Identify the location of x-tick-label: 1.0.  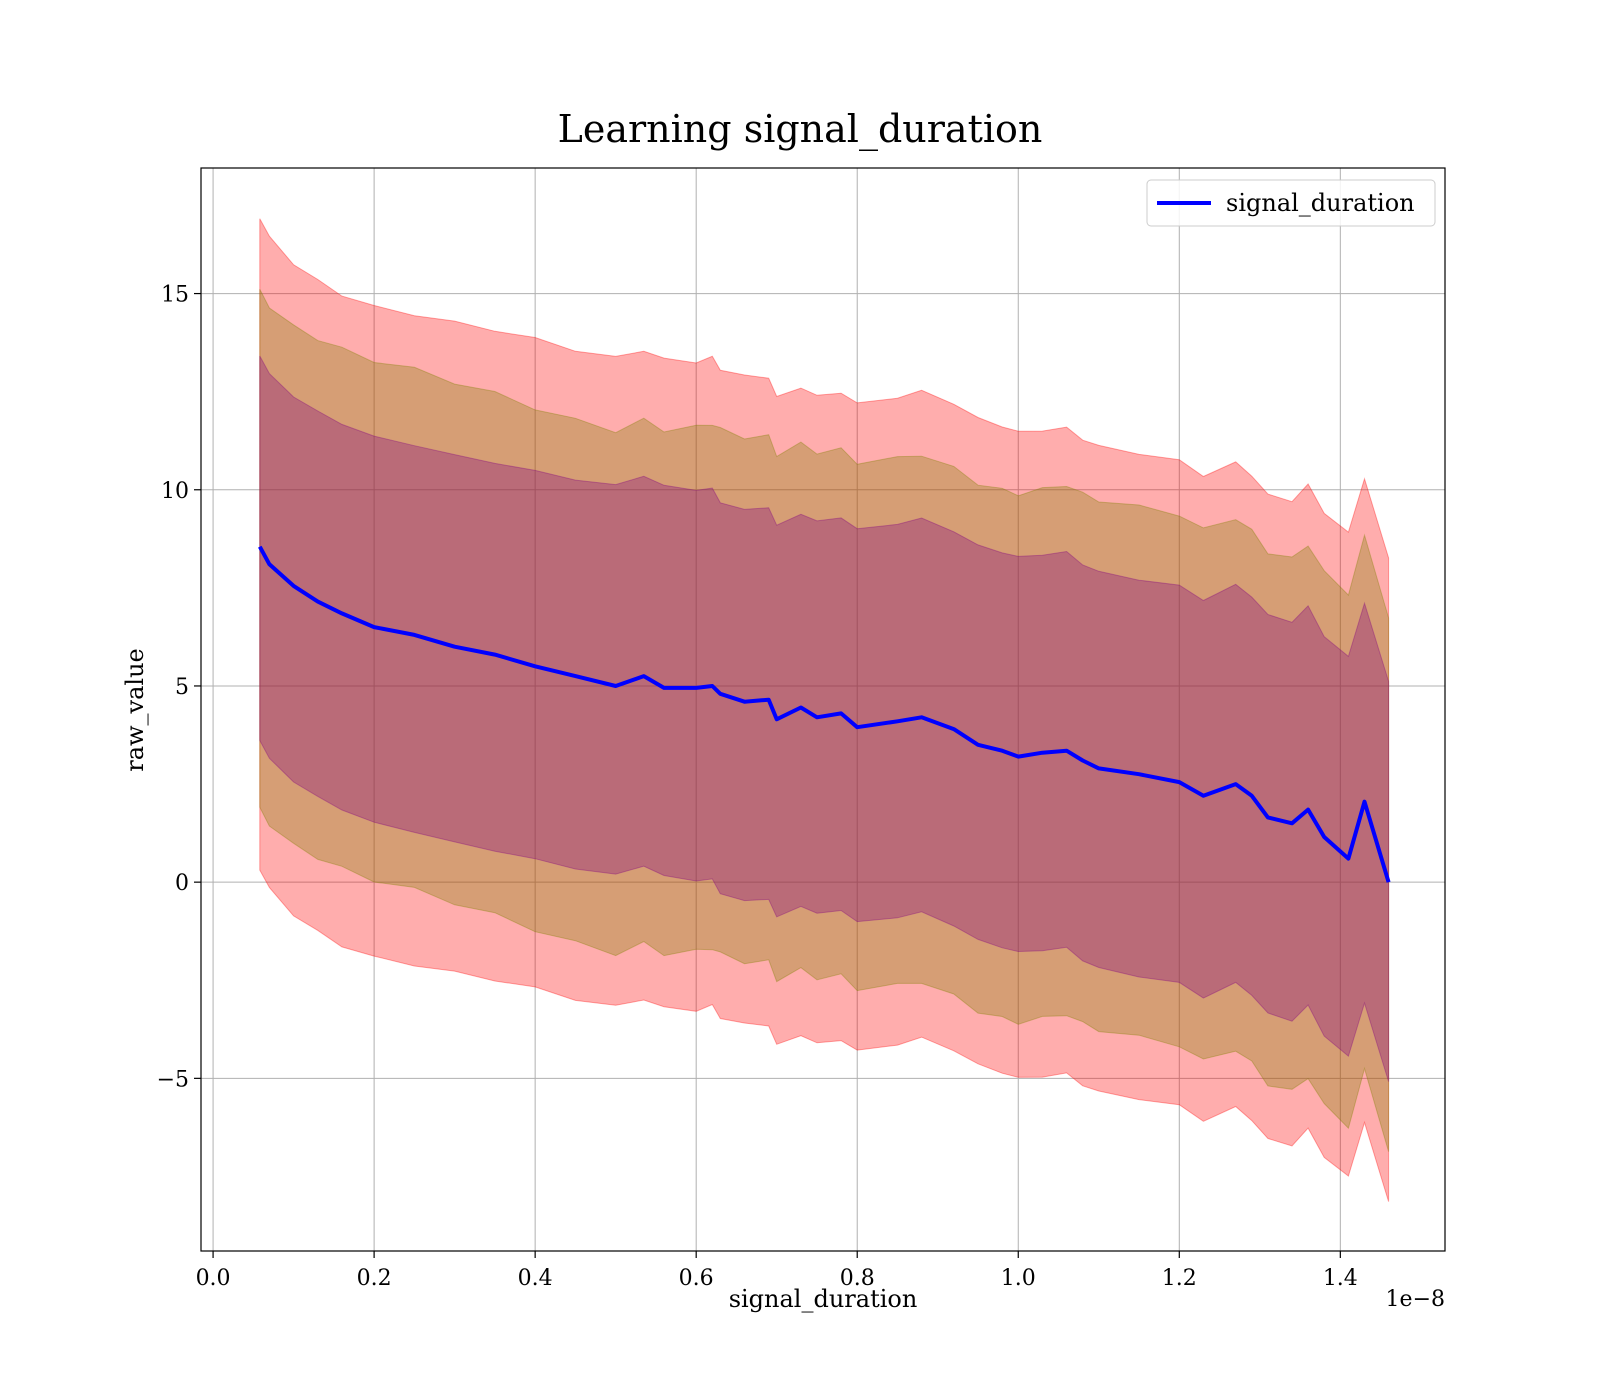
(1018, 1278).